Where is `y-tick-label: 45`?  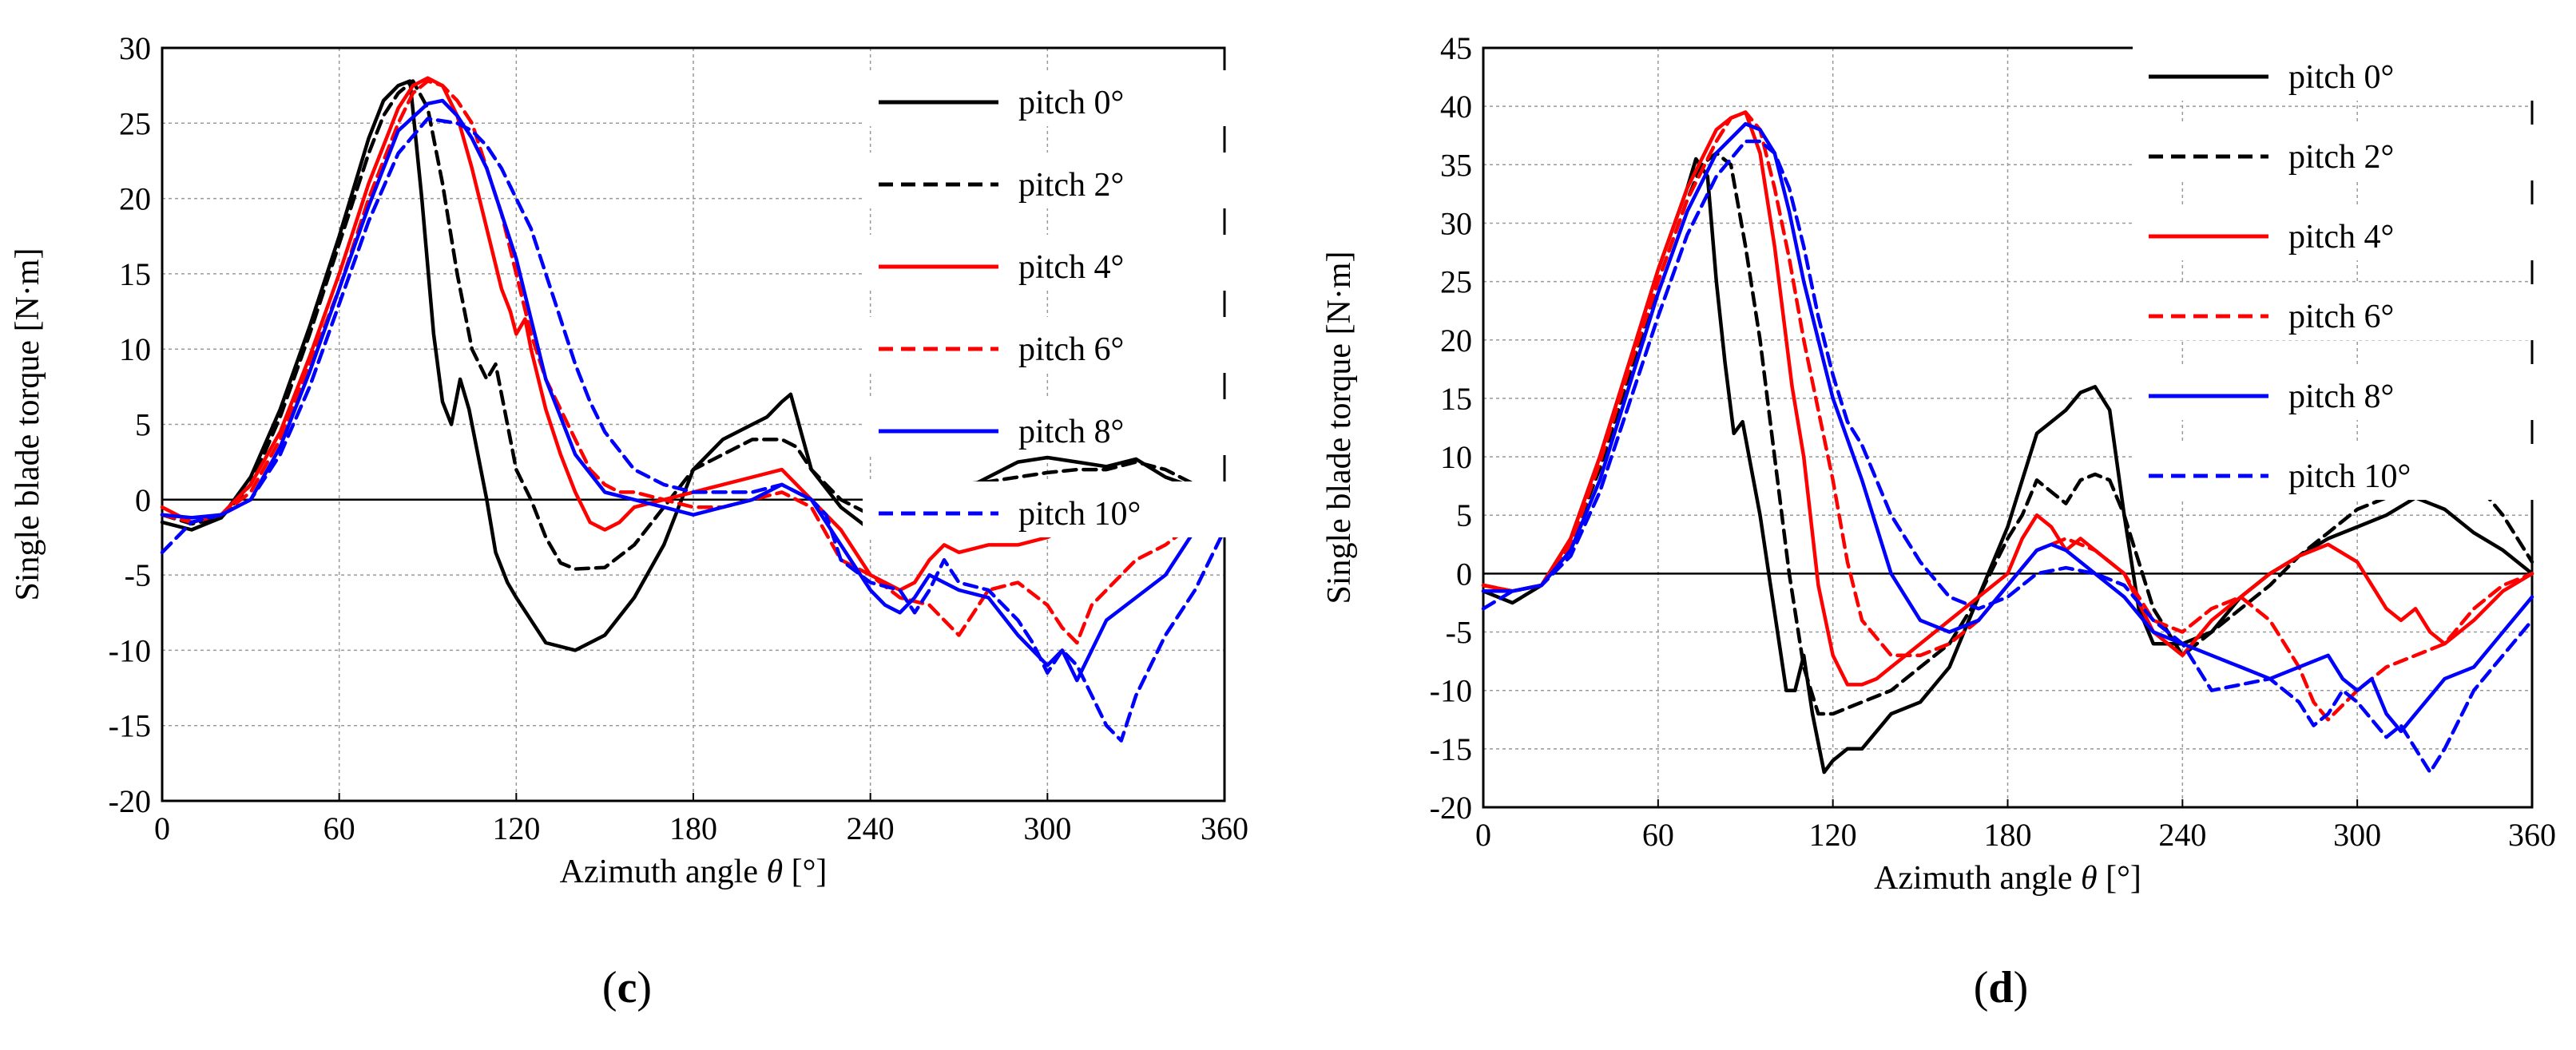
y-tick-label: 45 is located at coordinates (1456, 48).